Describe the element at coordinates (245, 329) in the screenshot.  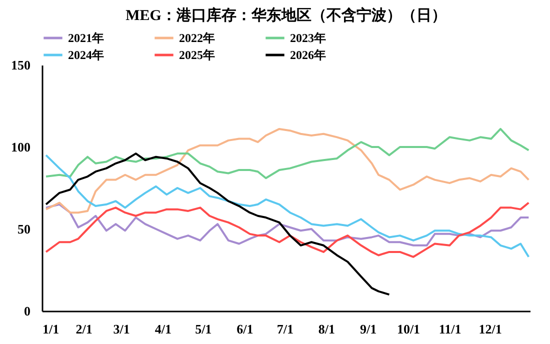
I see `x-tick-label: 6/1` at that location.